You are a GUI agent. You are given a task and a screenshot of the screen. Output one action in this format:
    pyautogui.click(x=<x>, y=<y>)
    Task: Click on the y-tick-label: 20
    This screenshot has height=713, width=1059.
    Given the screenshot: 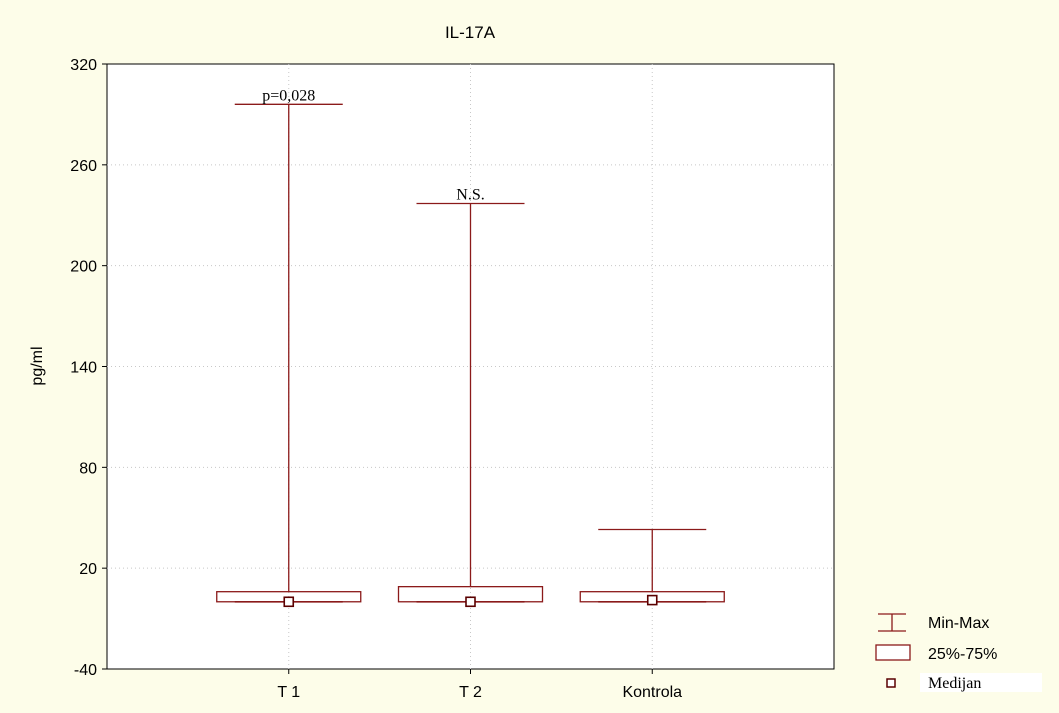 What is the action you would take?
    pyautogui.click(x=88, y=569)
    